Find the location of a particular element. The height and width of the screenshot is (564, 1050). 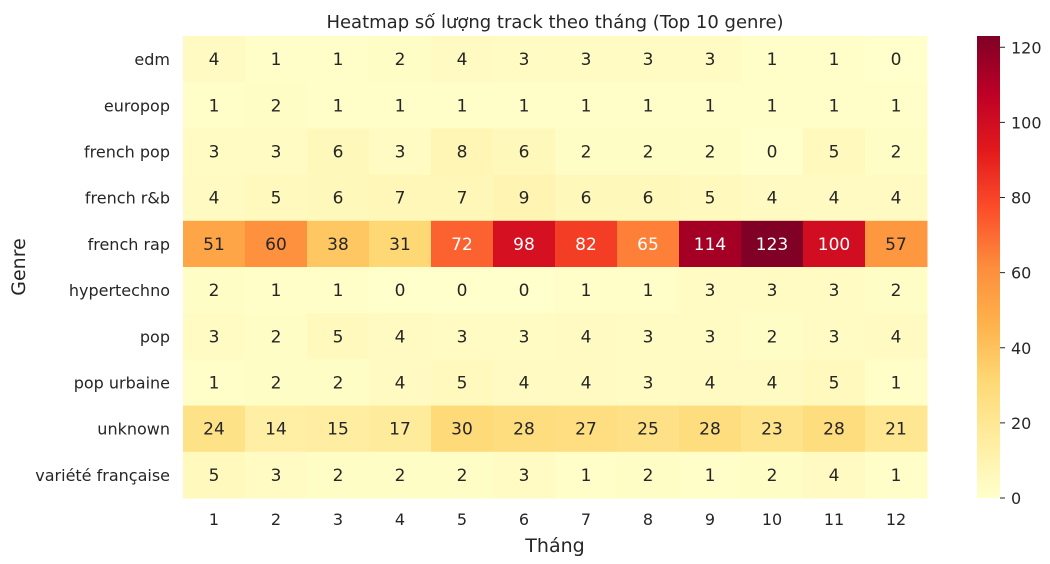

y-axis-label: Genre is located at coordinates (19, 267).